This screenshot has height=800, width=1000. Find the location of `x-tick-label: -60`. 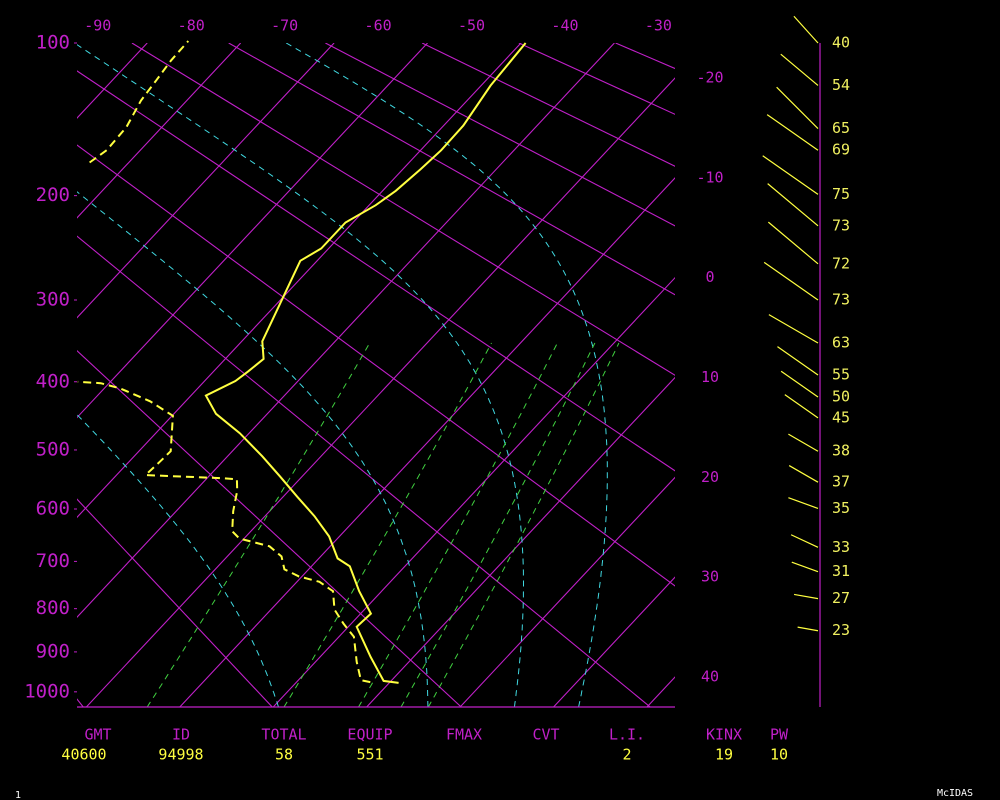

x-tick-label: -60 is located at coordinates (378, 26).